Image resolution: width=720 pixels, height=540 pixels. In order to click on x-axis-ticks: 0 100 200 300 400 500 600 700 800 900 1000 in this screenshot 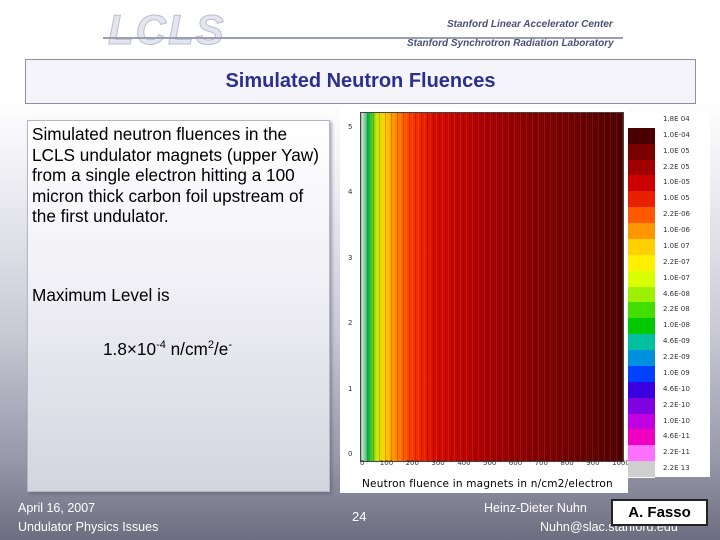, I will do `click(494, 464)`.